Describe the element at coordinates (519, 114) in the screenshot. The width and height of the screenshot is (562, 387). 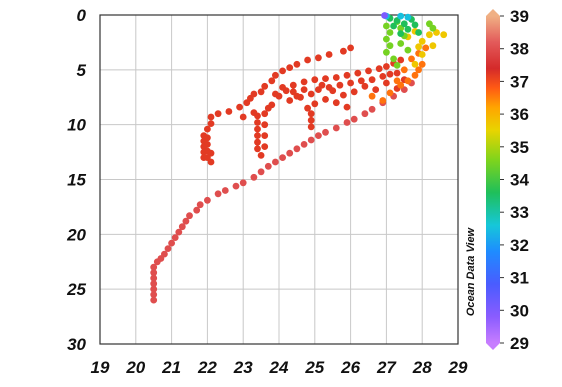
I see `colorbar-tick-label: 36` at that location.